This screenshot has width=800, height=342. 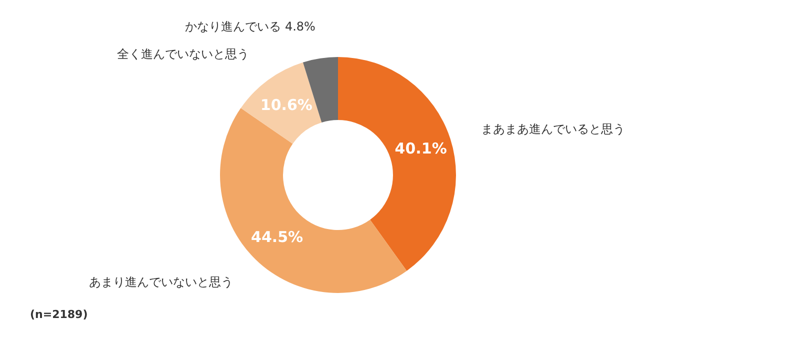 What do you see at coordinates (286, 105) in the screenshot?
I see `data-label: 10.6%` at bounding box center [286, 105].